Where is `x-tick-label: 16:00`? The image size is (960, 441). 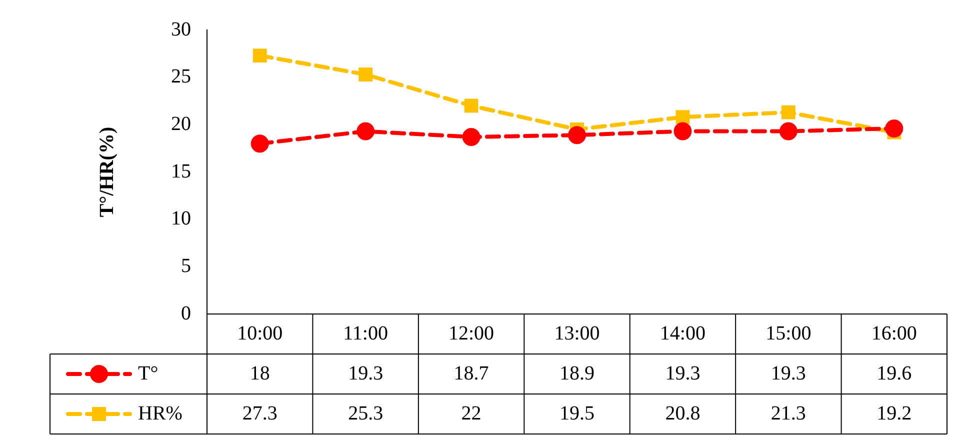
x-tick-label: 16:00 is located at coordinates (894, 333).